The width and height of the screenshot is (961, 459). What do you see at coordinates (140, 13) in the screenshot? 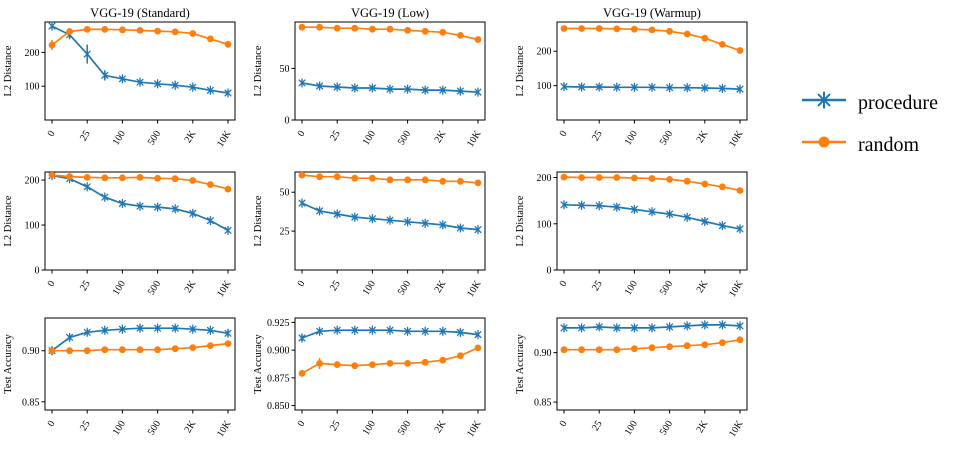
I see `svg-text: VGG-19 (Standard)` at bounding box center [140, 13].